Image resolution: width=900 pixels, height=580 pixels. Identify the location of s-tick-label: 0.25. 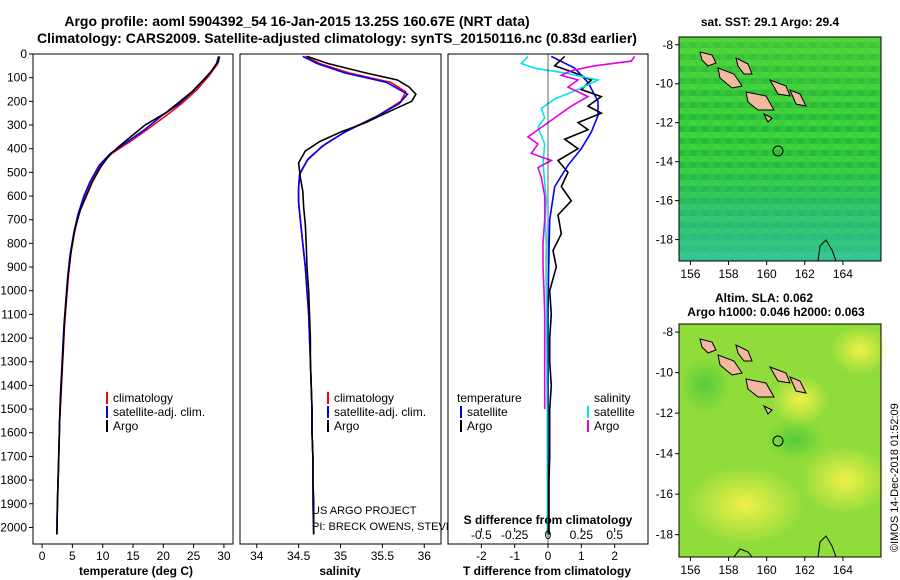
(582, 535).